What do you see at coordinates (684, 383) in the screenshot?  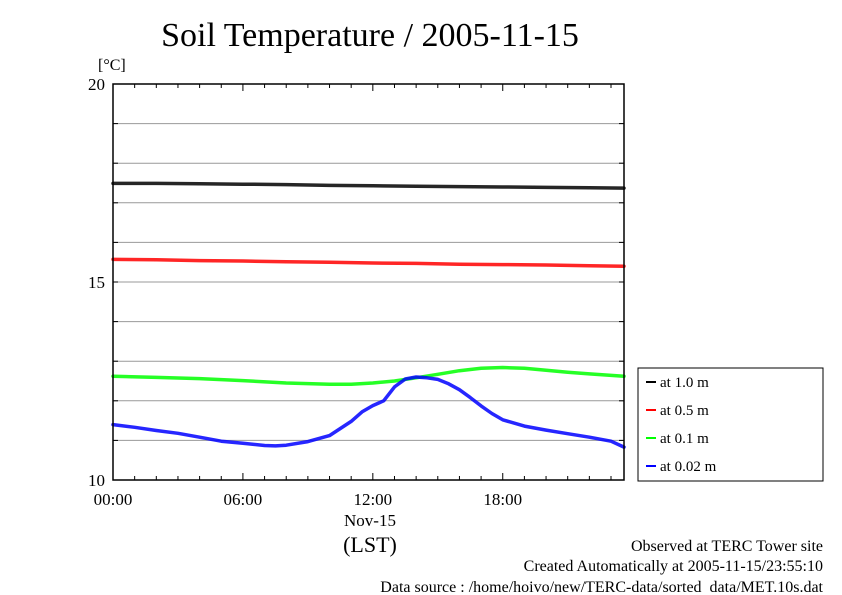 I see `legend-label: at 1.0 m` at bounding box center [684, 383].